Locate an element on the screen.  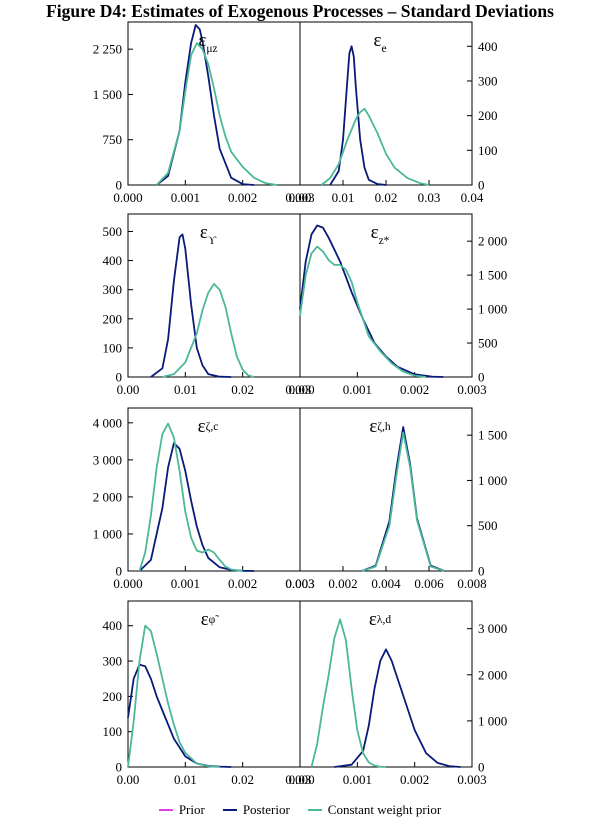
panel-6-series-posterior is located at coordinates (403, 499).